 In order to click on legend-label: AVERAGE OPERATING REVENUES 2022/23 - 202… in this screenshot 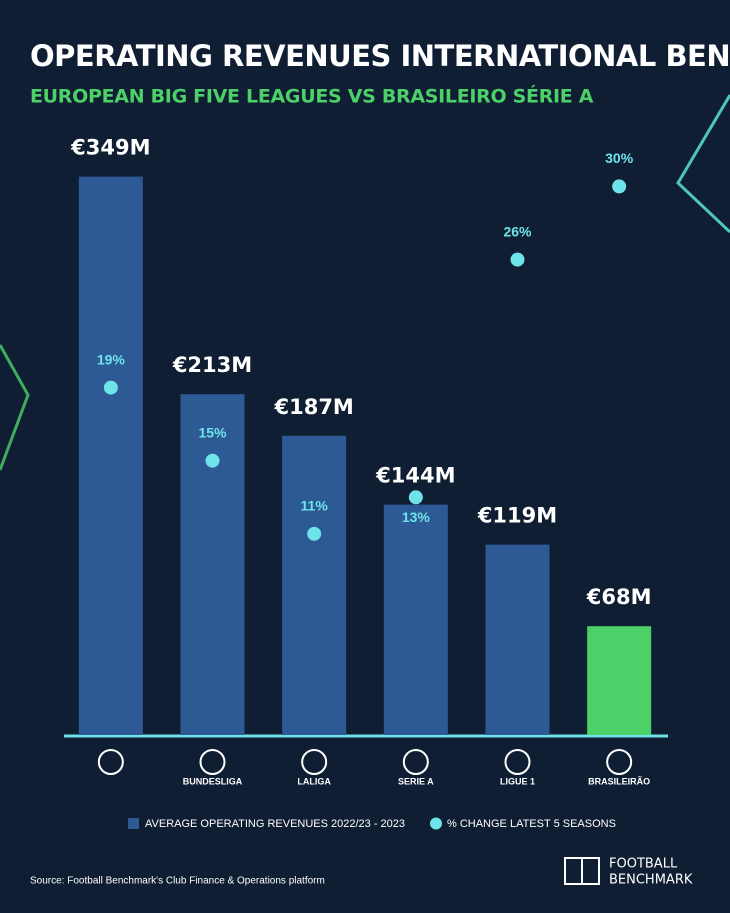, I will do `click(275, 824)`.